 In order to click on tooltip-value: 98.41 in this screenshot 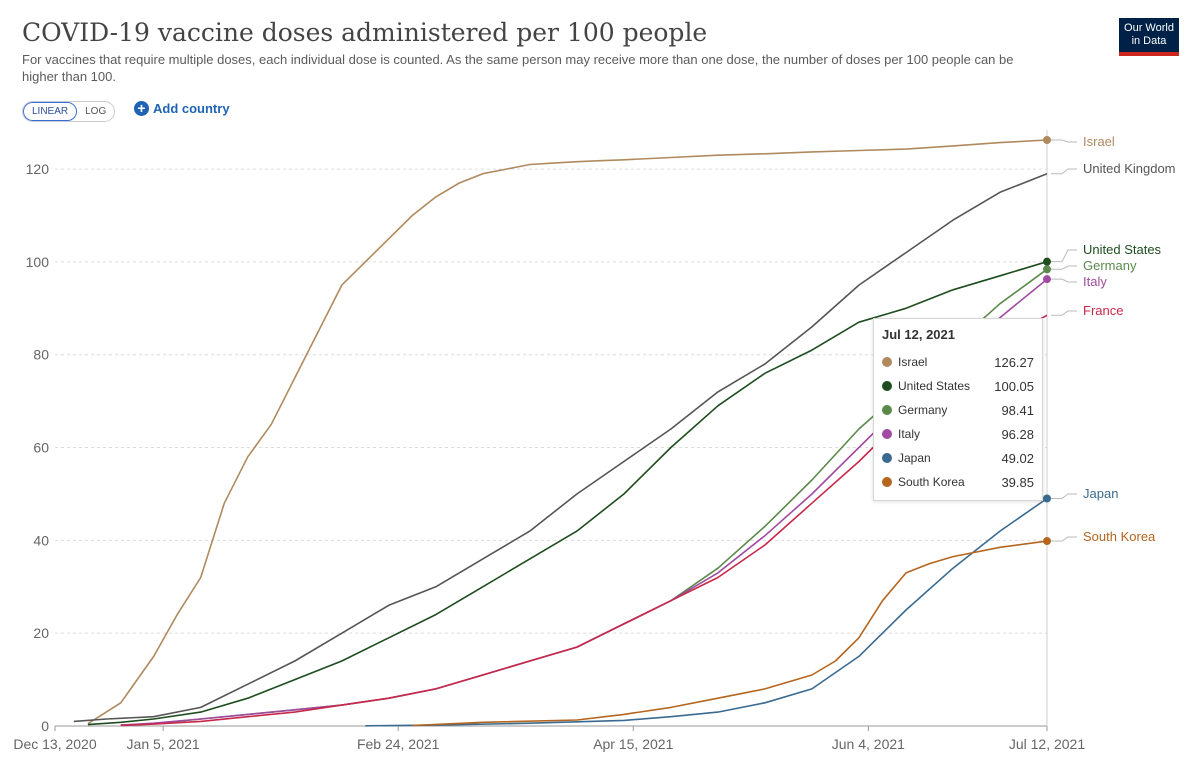, I will do `click(1017, 410)`.